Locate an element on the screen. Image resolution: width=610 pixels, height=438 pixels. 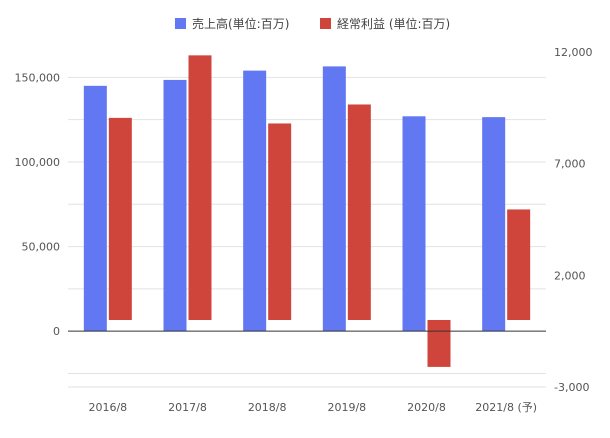
right-tick-label: 12,000 is located at coordinates (573, 52).